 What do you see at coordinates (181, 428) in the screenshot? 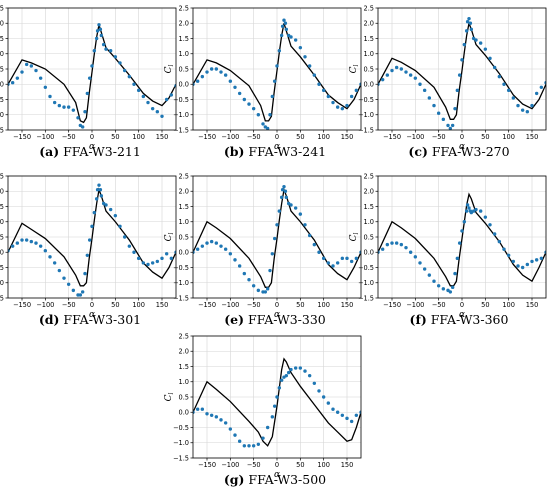
I see `y-tick-label: −0.5` at bounding box center [181, 428].